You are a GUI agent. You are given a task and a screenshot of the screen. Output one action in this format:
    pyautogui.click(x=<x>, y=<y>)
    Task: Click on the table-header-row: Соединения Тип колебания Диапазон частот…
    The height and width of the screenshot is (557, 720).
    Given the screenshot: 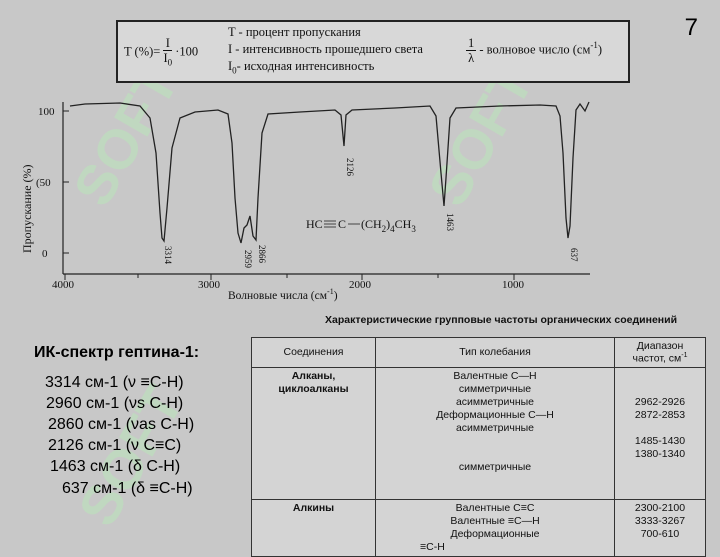 What is the action you would take?
    pyautogui.click(x=478, y=352)
    